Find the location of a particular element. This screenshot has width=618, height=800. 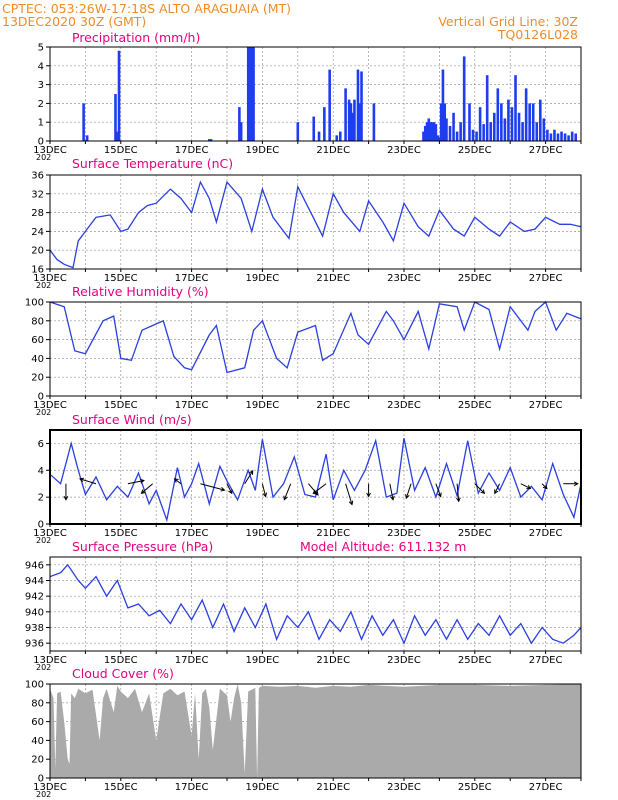

grid-rh is located at coordinates (315, 349).